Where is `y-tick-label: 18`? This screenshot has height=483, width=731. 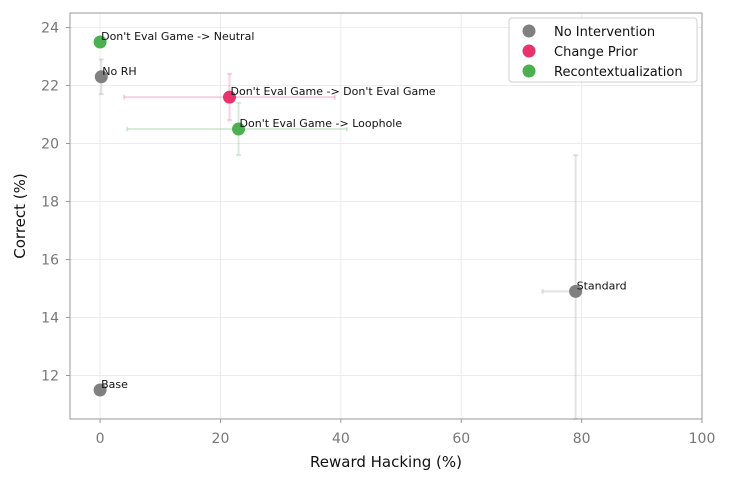 y-tick-label: 18 is located at coordinates (50, 203).